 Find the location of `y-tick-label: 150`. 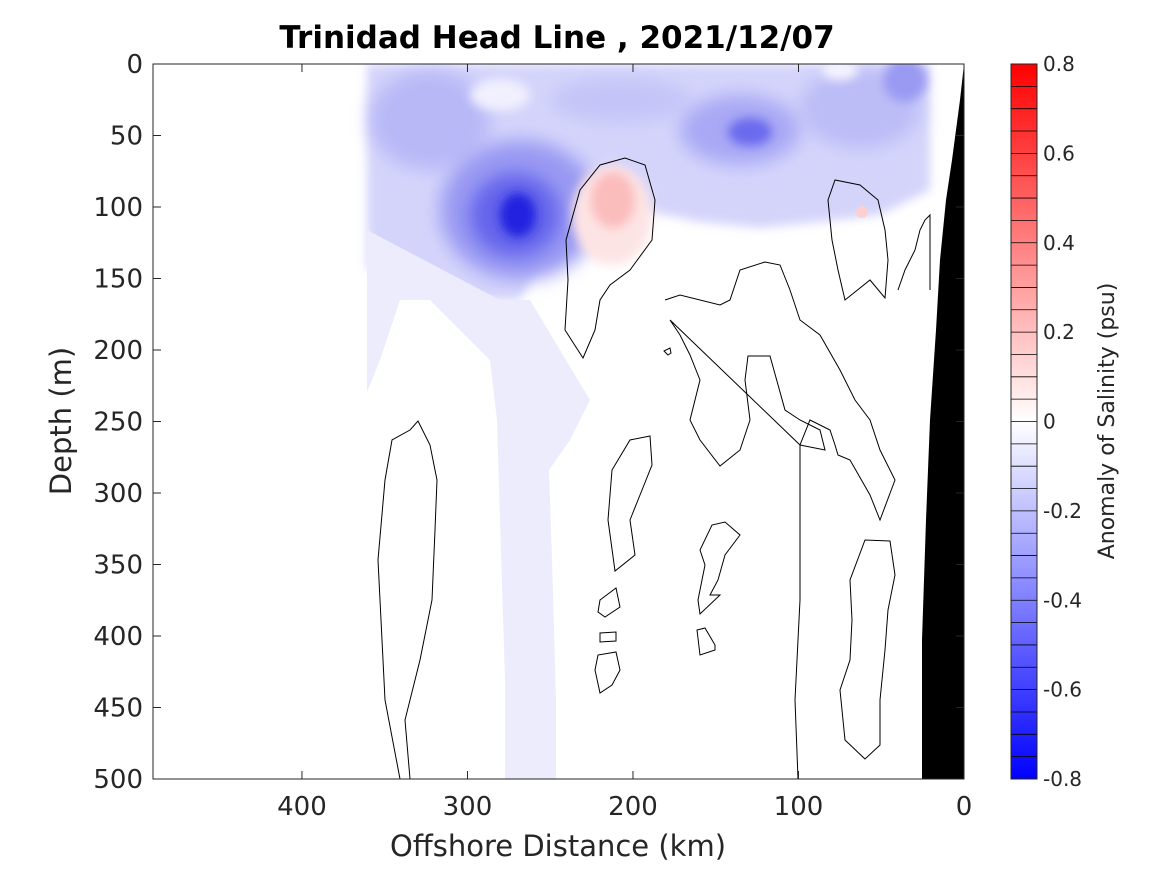

y-tick-label: 150 is located at coordinates (118, 280).